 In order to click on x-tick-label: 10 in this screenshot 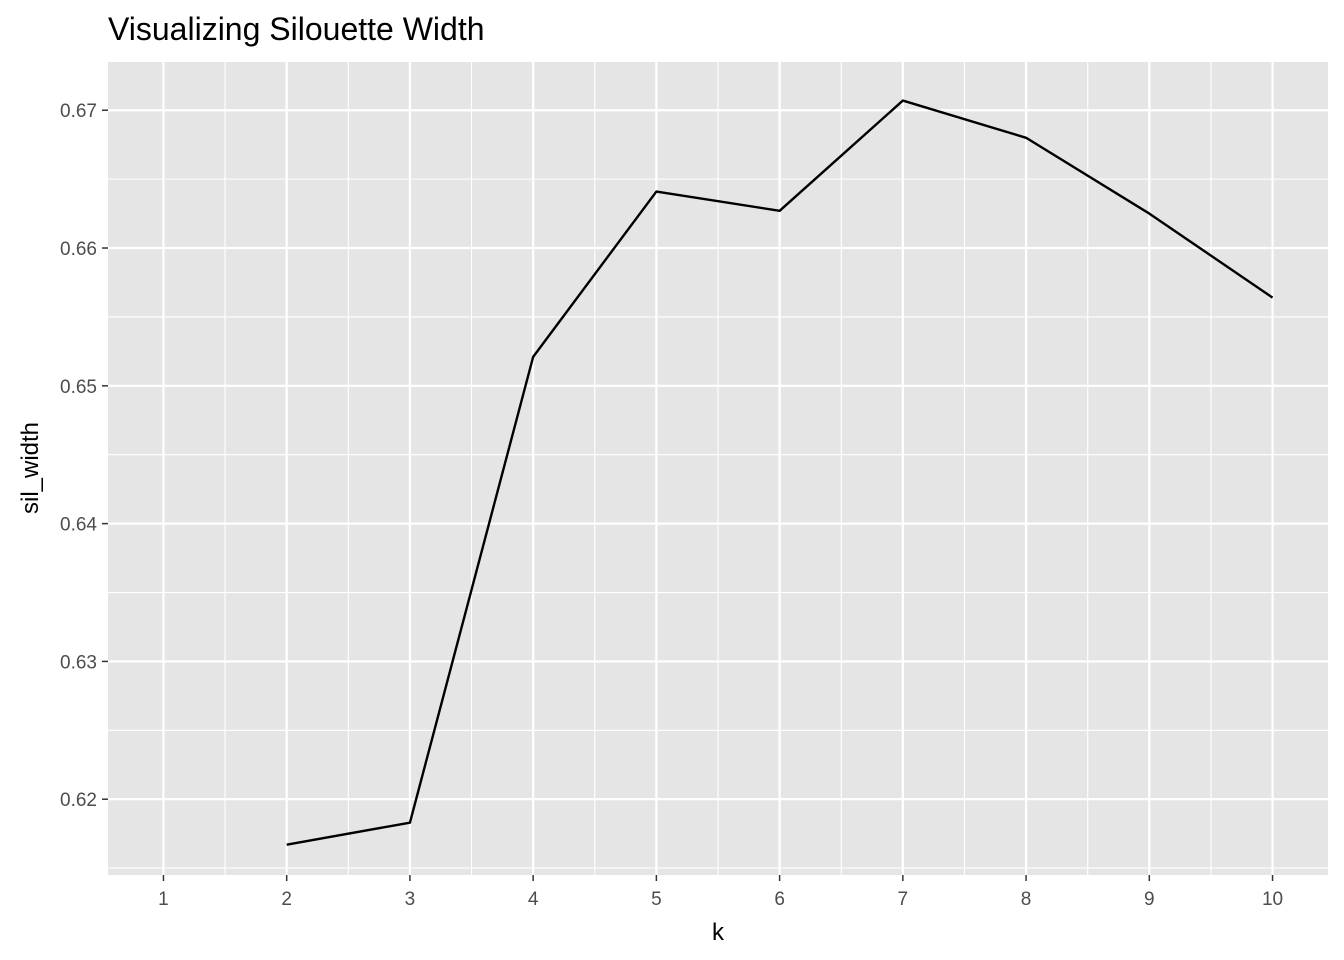, I will do `click(1272, 899)`.